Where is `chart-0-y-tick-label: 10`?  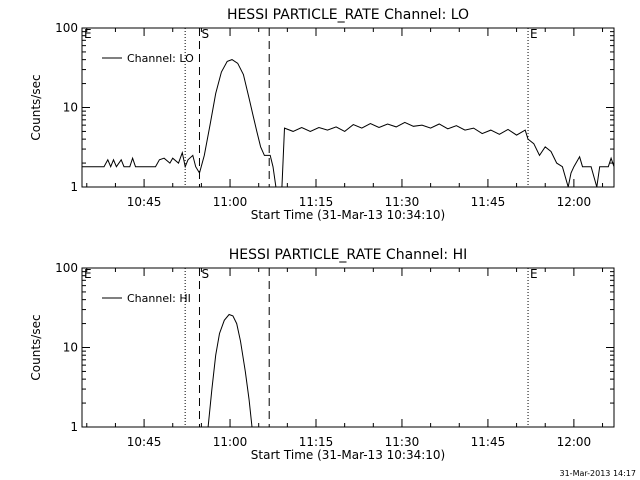
chart-0-y-tick-label: 10 is located at coordinates (70, 108).